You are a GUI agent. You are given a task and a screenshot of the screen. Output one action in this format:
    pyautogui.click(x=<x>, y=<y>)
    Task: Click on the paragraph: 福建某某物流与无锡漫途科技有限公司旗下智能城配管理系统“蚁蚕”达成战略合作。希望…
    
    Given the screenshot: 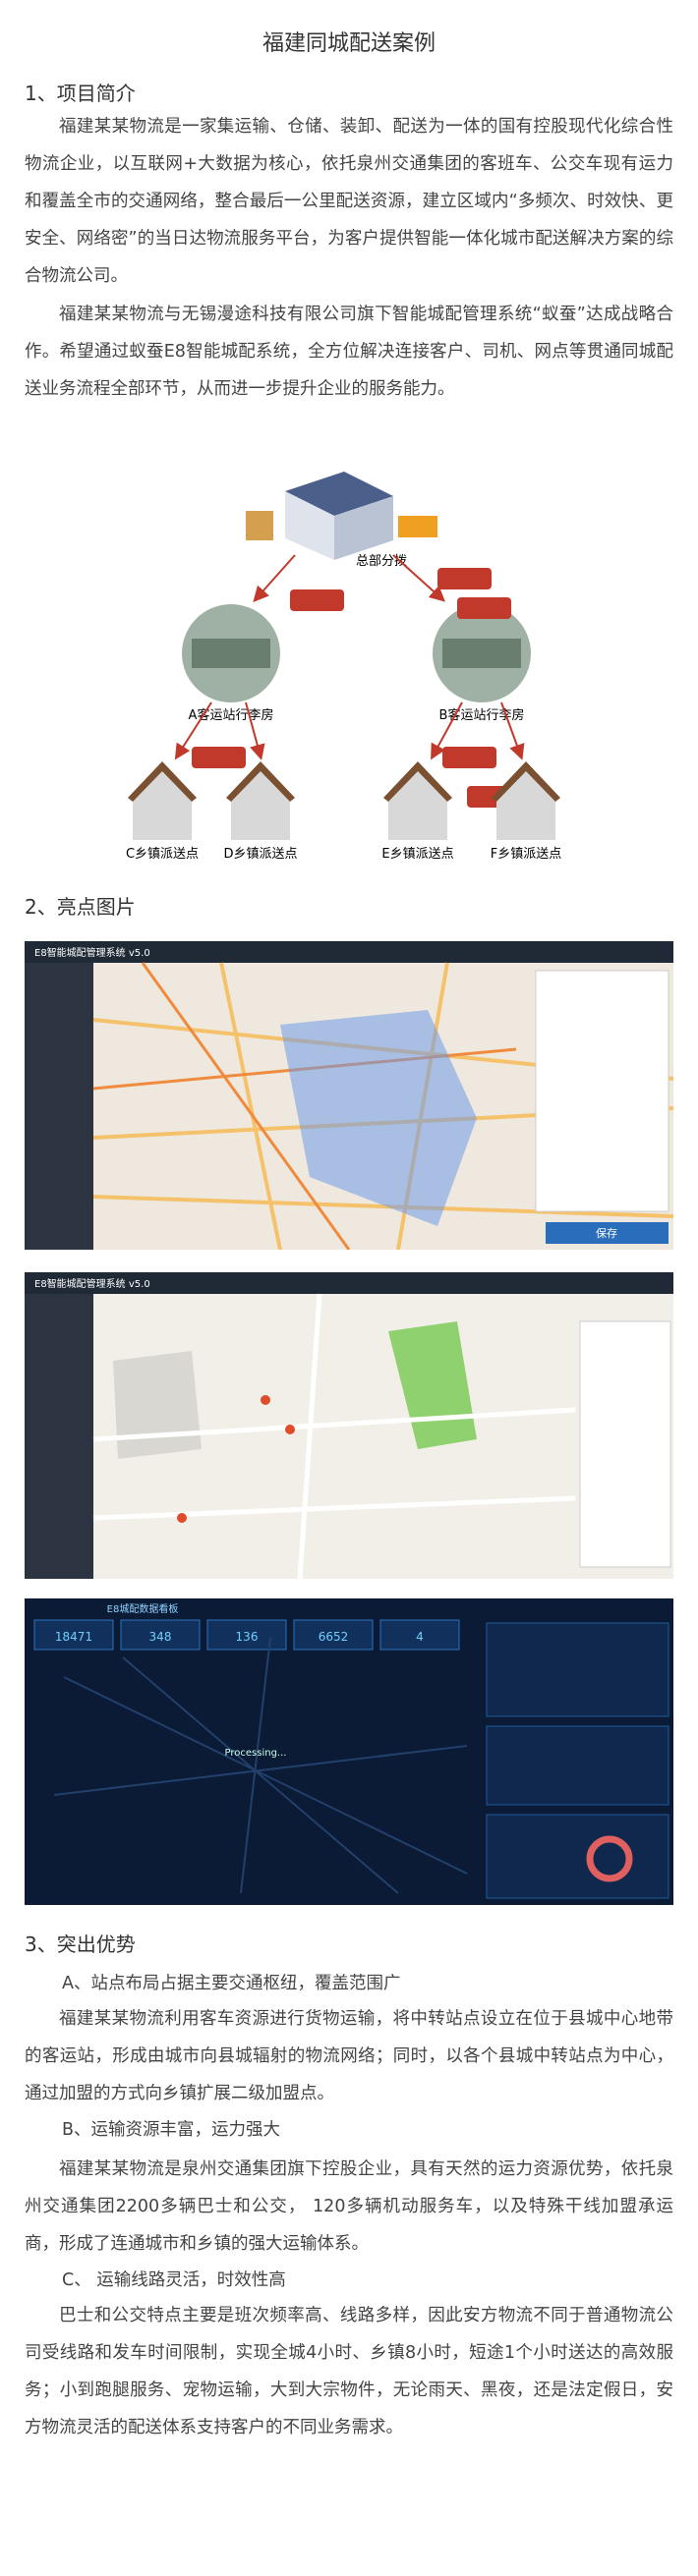 What is the action you would take?
    pyautogui.click(x=349, y=352)
    